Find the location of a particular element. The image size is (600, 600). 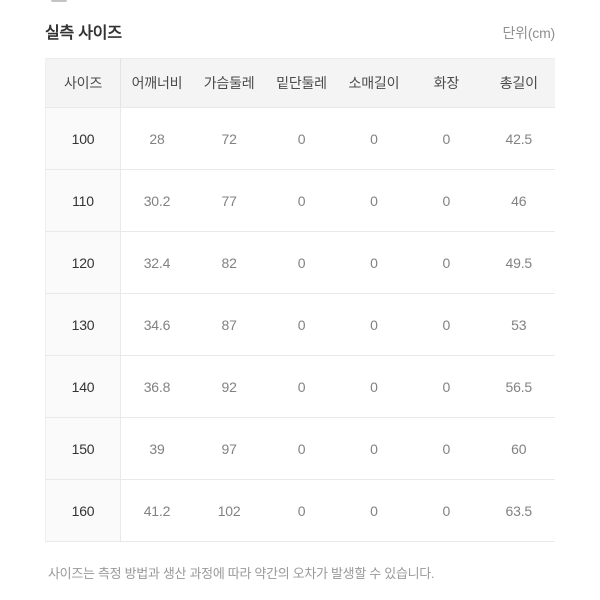

value-cell: 63.5 is located at coordinates (518, 510).